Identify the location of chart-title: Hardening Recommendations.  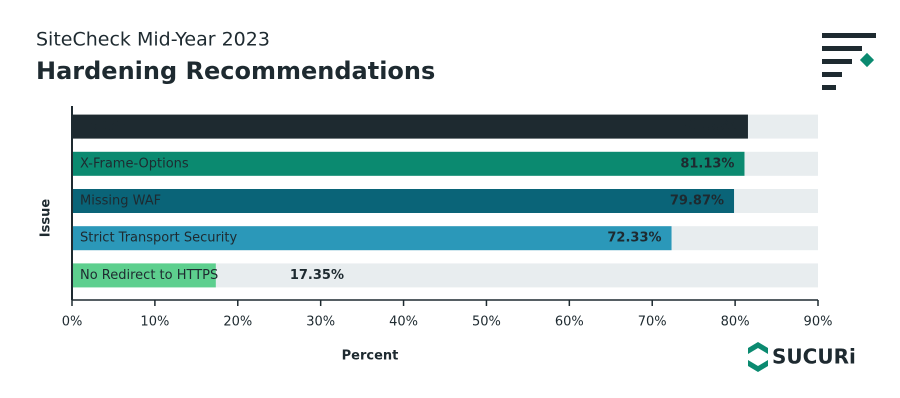
(235, 71).